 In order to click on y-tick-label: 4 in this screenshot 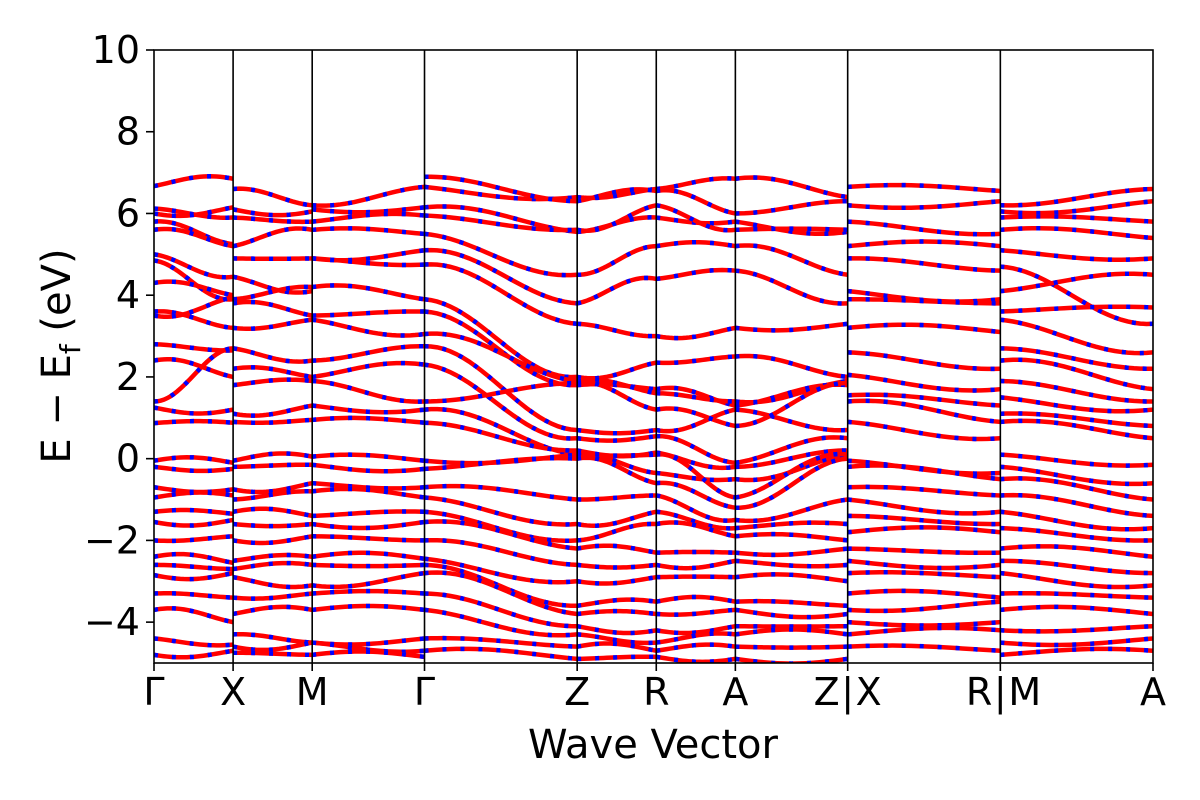, I will do `click(128, 295)`.